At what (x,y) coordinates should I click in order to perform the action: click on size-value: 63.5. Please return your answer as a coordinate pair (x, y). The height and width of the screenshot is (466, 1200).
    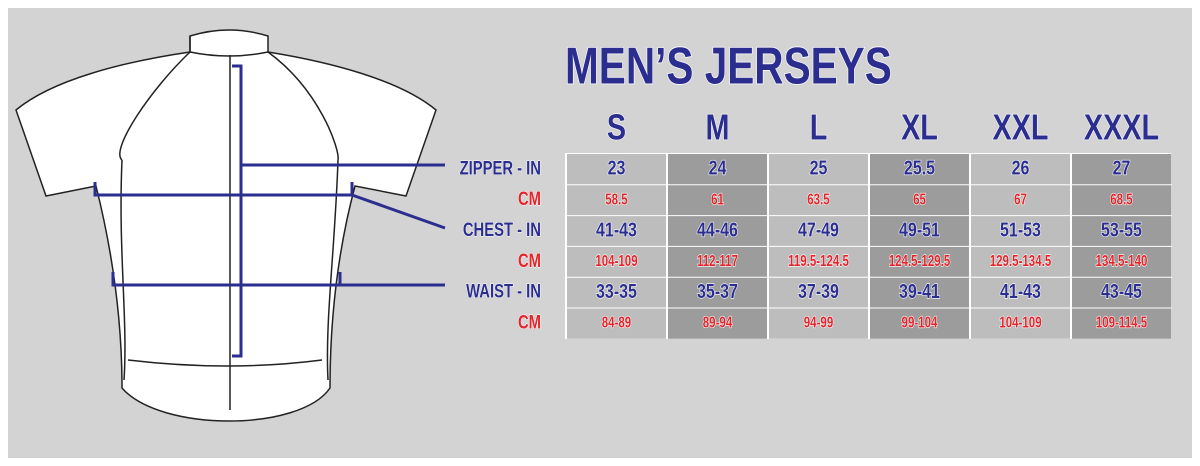
    Looking at the image, I should click on (818, 199).